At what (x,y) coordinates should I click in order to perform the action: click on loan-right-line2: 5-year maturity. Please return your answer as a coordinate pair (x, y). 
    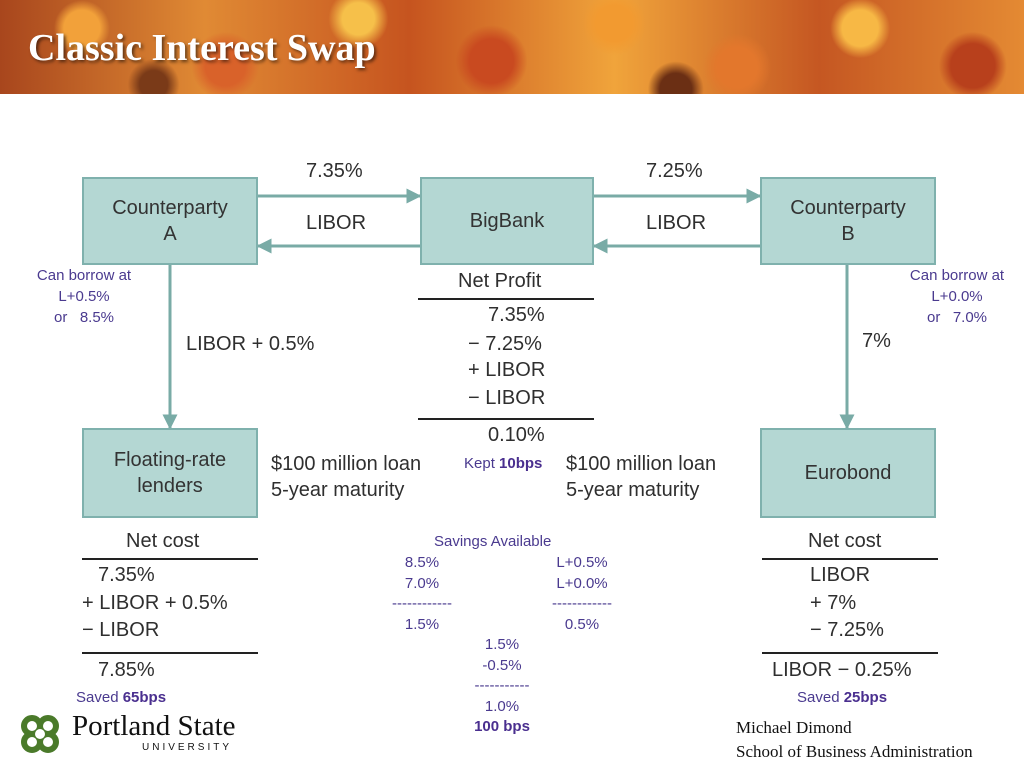
    Looking at the image, I should click on (633, 490).